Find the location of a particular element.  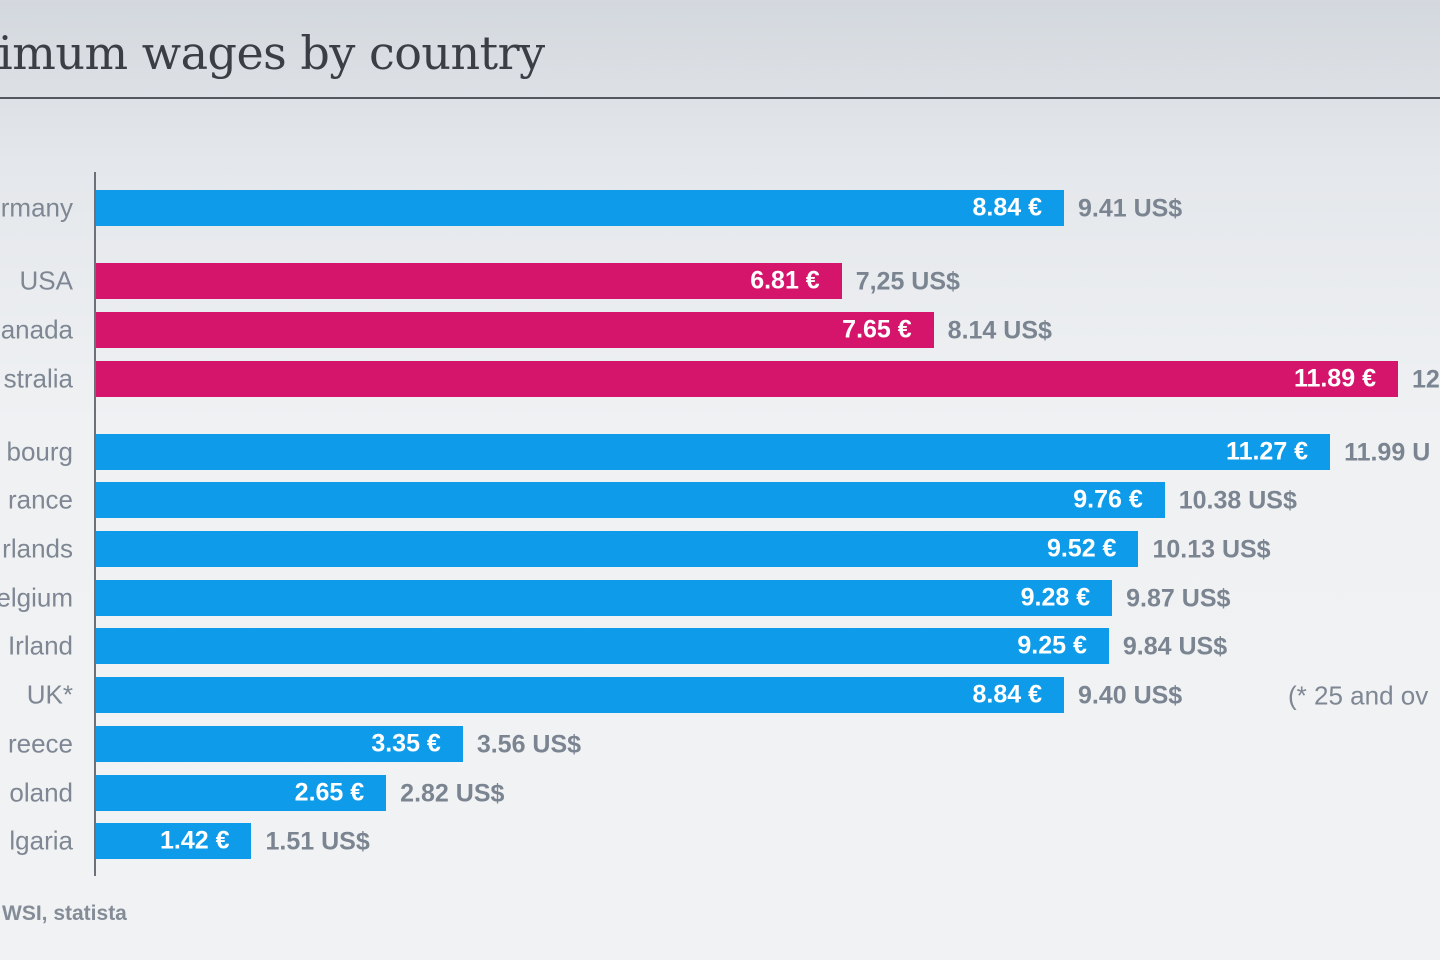

category-label: rmany is located at coordinates (36, 207).